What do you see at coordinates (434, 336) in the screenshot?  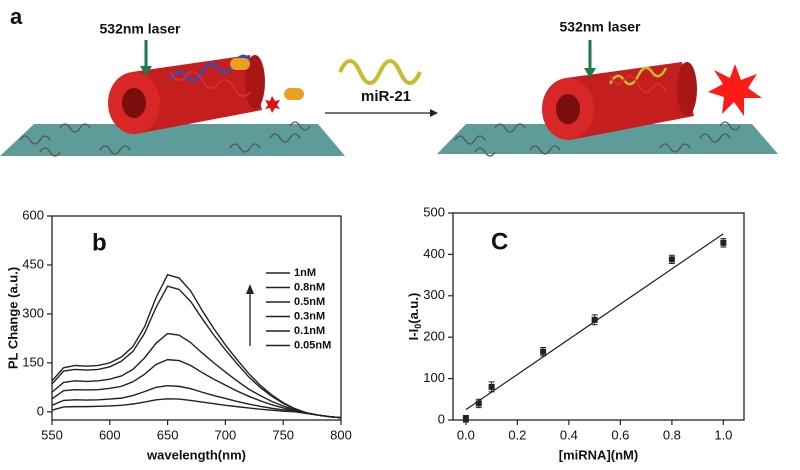 I see `y-tick-label: 200` at bounding box center [434, 336].